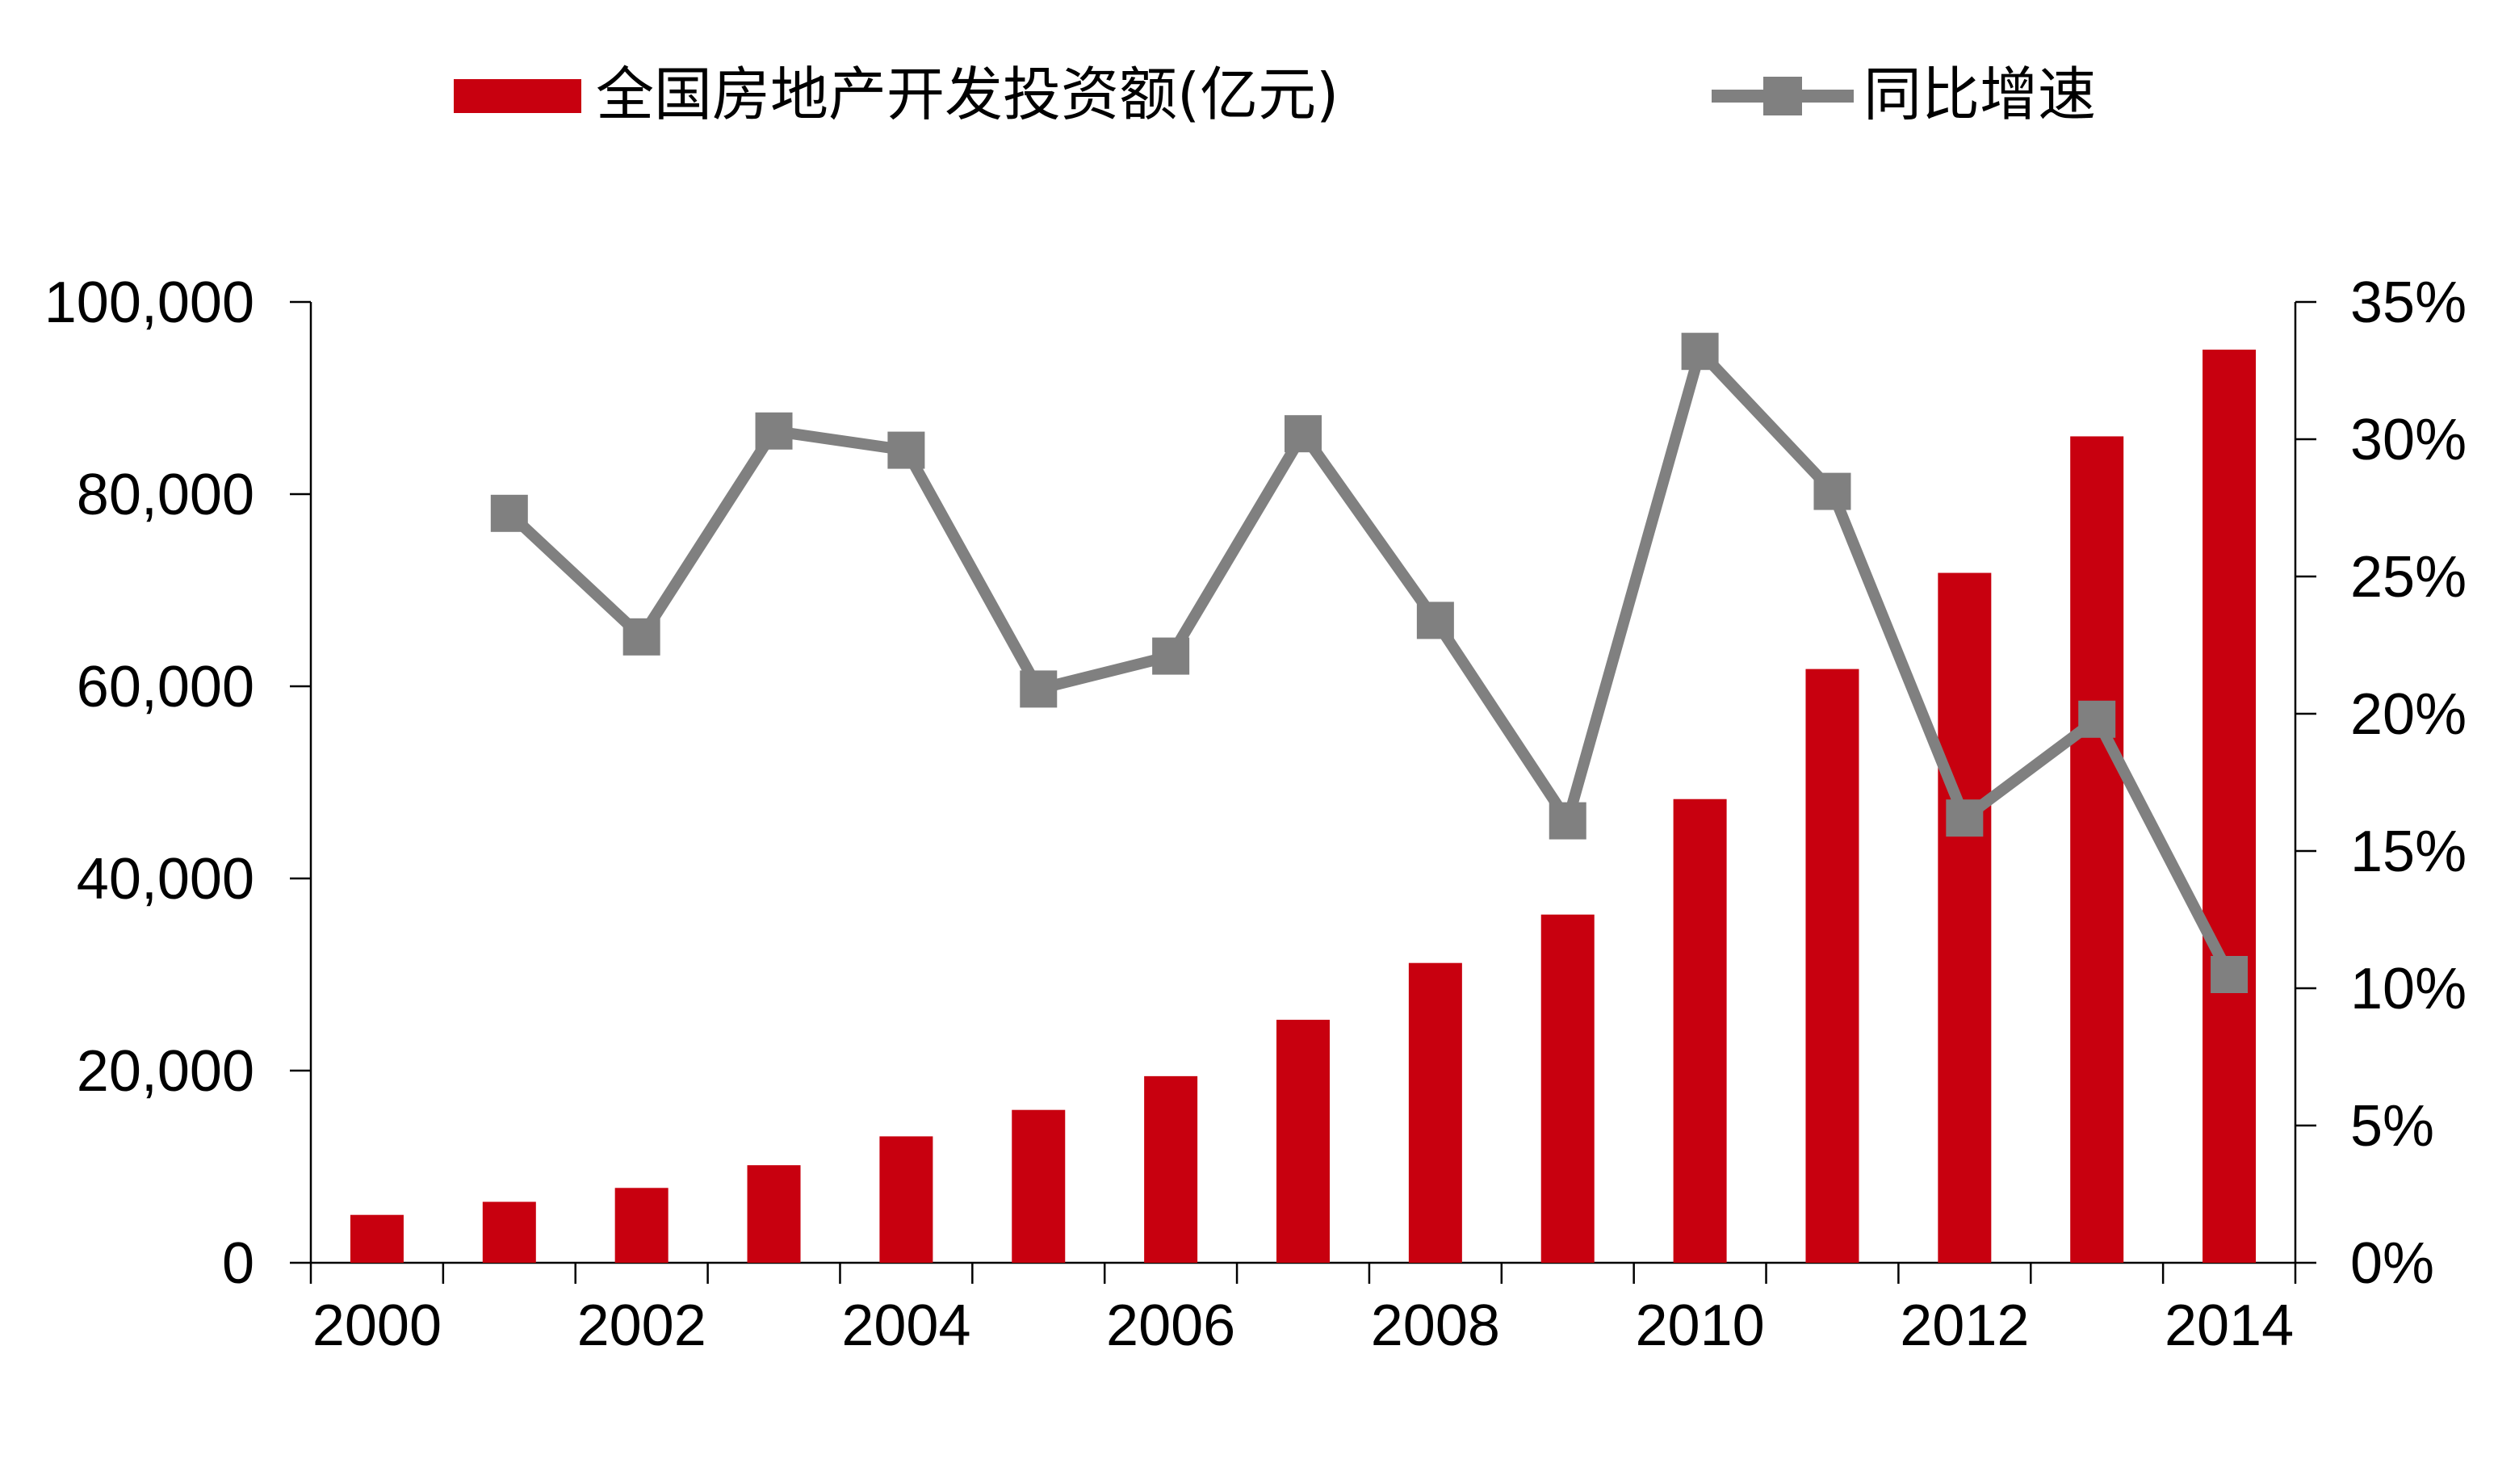 Image resolution: width=2498 pixels, height=1484 pixels. Describe the element at coordinates (641, 1225) in the screenshot. I see `bar-2002` at that location.